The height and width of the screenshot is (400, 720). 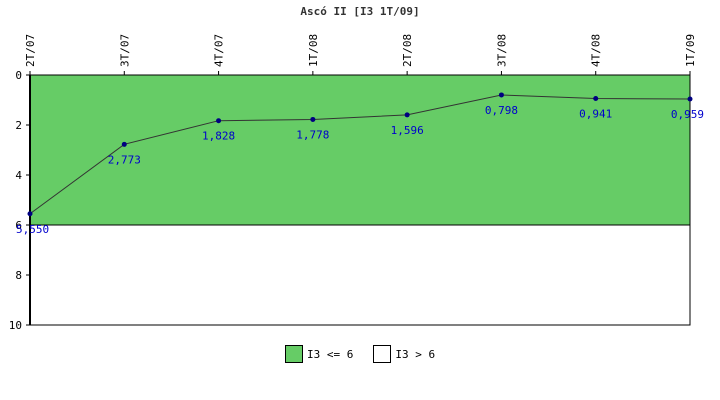 I want to click on x-tick-label: 3T/08, so click(x=501, y=50).